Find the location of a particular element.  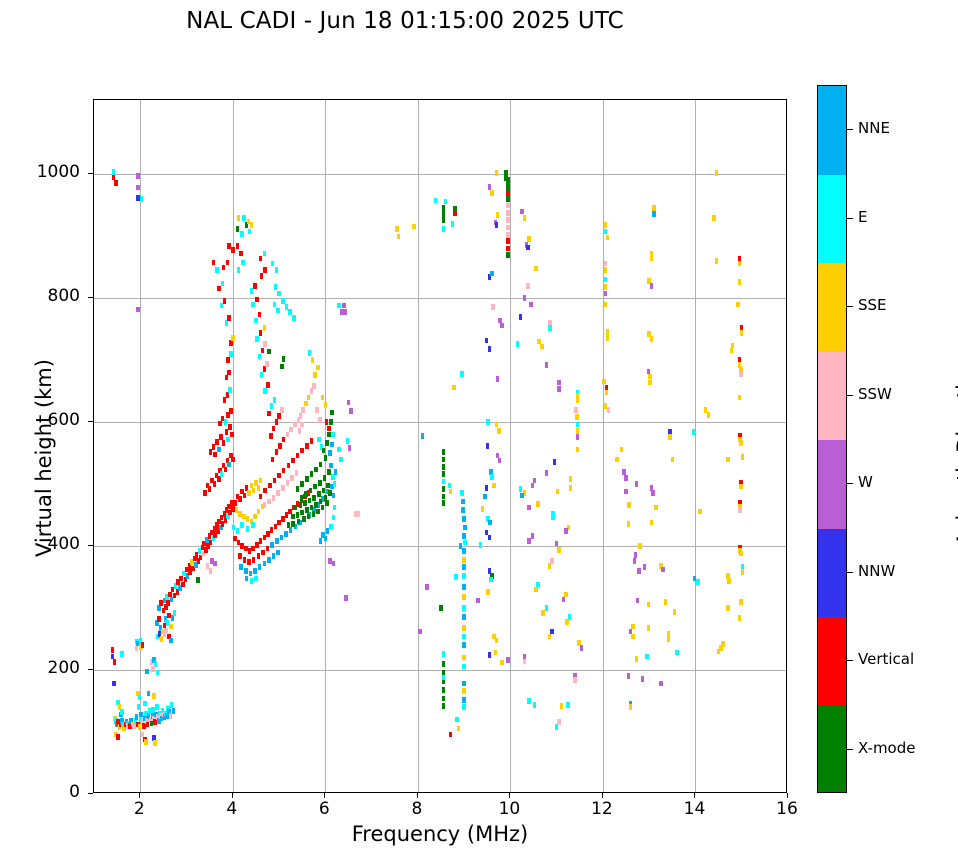

colorbar-segment-ssw is located at coordinates (832, 396).